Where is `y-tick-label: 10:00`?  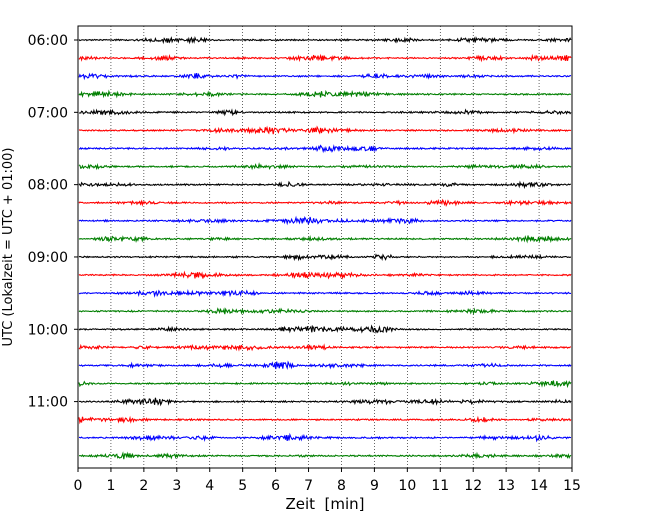 y-tick-label: 10:00 is located at coordinates (48, 330).